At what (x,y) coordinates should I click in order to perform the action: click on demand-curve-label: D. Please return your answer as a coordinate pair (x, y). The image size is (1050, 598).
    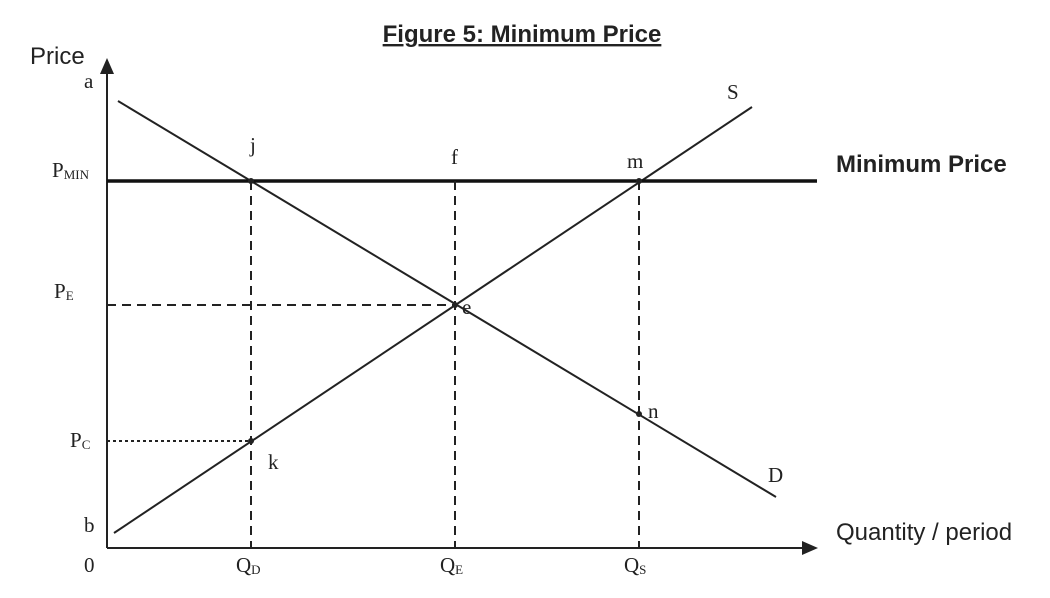
    Looking at the image, I should click on (775, 475).